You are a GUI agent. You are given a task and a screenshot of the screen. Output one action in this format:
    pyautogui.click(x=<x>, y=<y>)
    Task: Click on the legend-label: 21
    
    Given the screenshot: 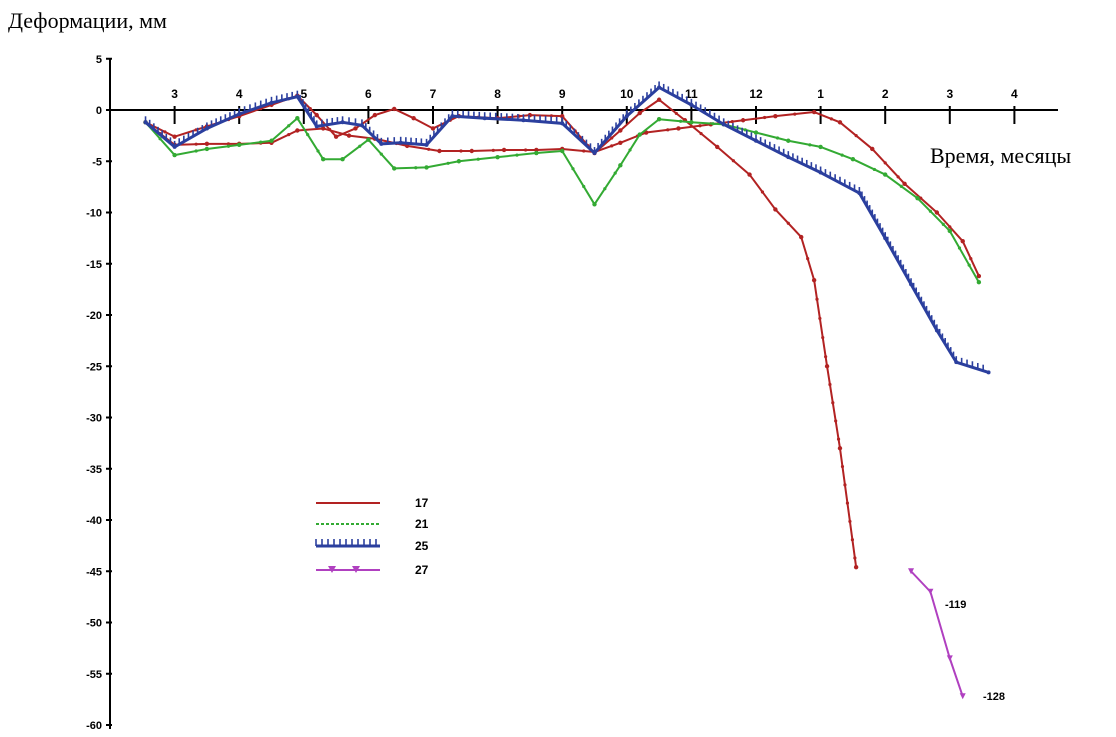 What is the action you would take?
    pyautogui.click(x=422, y=524)
    